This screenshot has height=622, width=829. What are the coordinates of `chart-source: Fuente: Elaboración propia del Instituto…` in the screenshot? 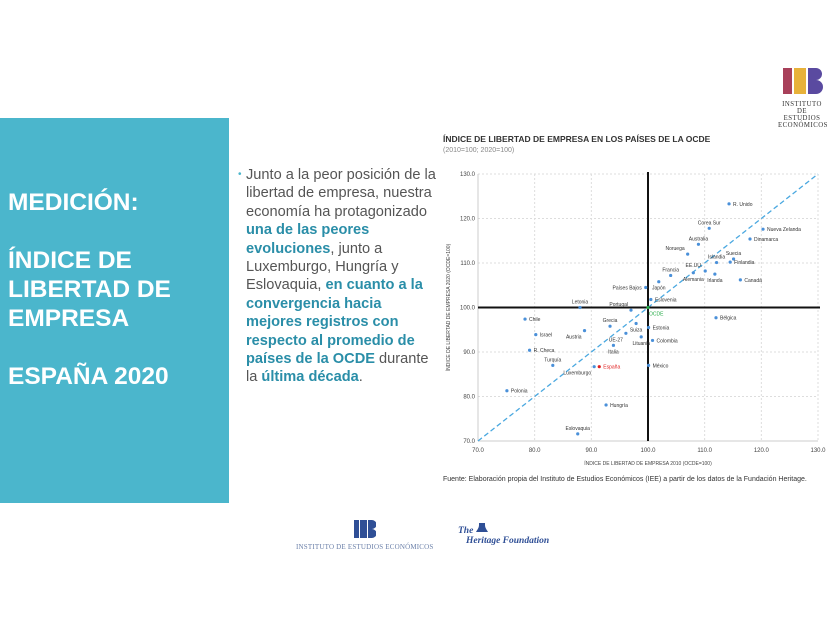 It's located at (625, 479).